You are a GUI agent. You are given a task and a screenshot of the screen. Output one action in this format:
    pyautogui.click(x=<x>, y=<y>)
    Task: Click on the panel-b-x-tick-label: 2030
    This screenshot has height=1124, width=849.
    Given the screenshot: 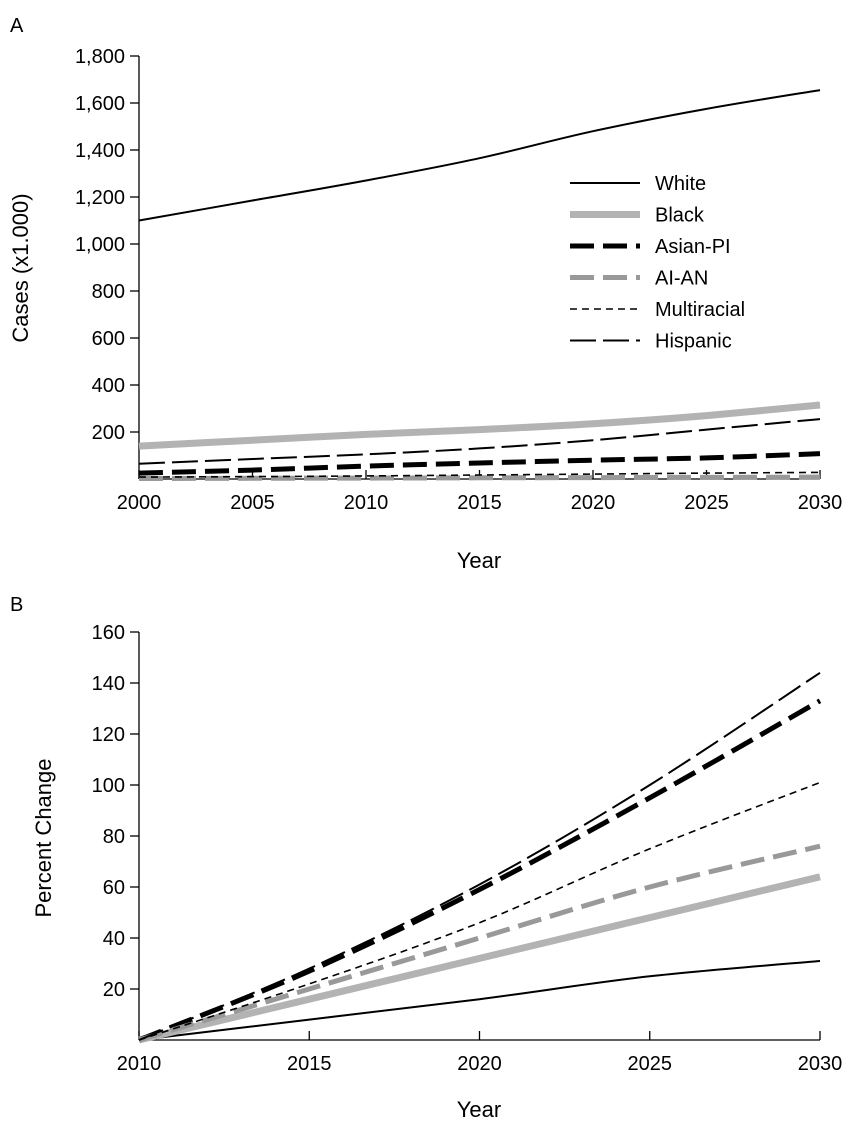 What is the action you would take?
    pyautogui.click(x=820, y=1064)
    